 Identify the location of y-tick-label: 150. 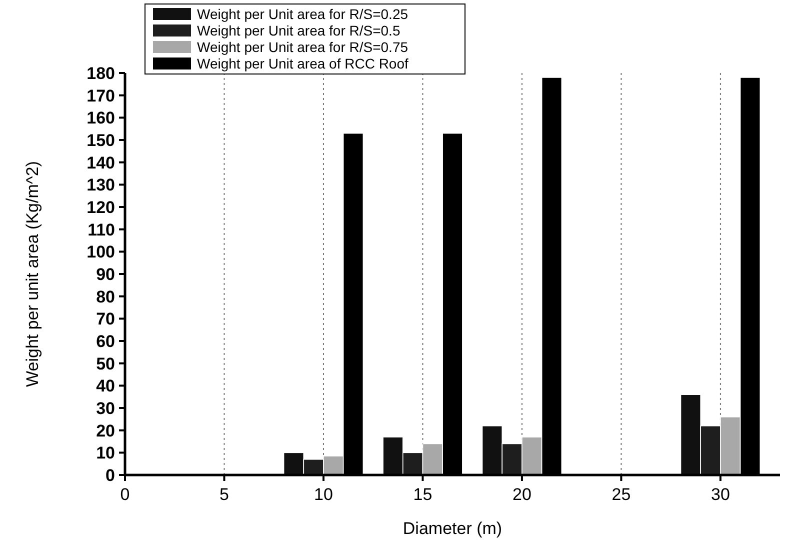
(100, 140).